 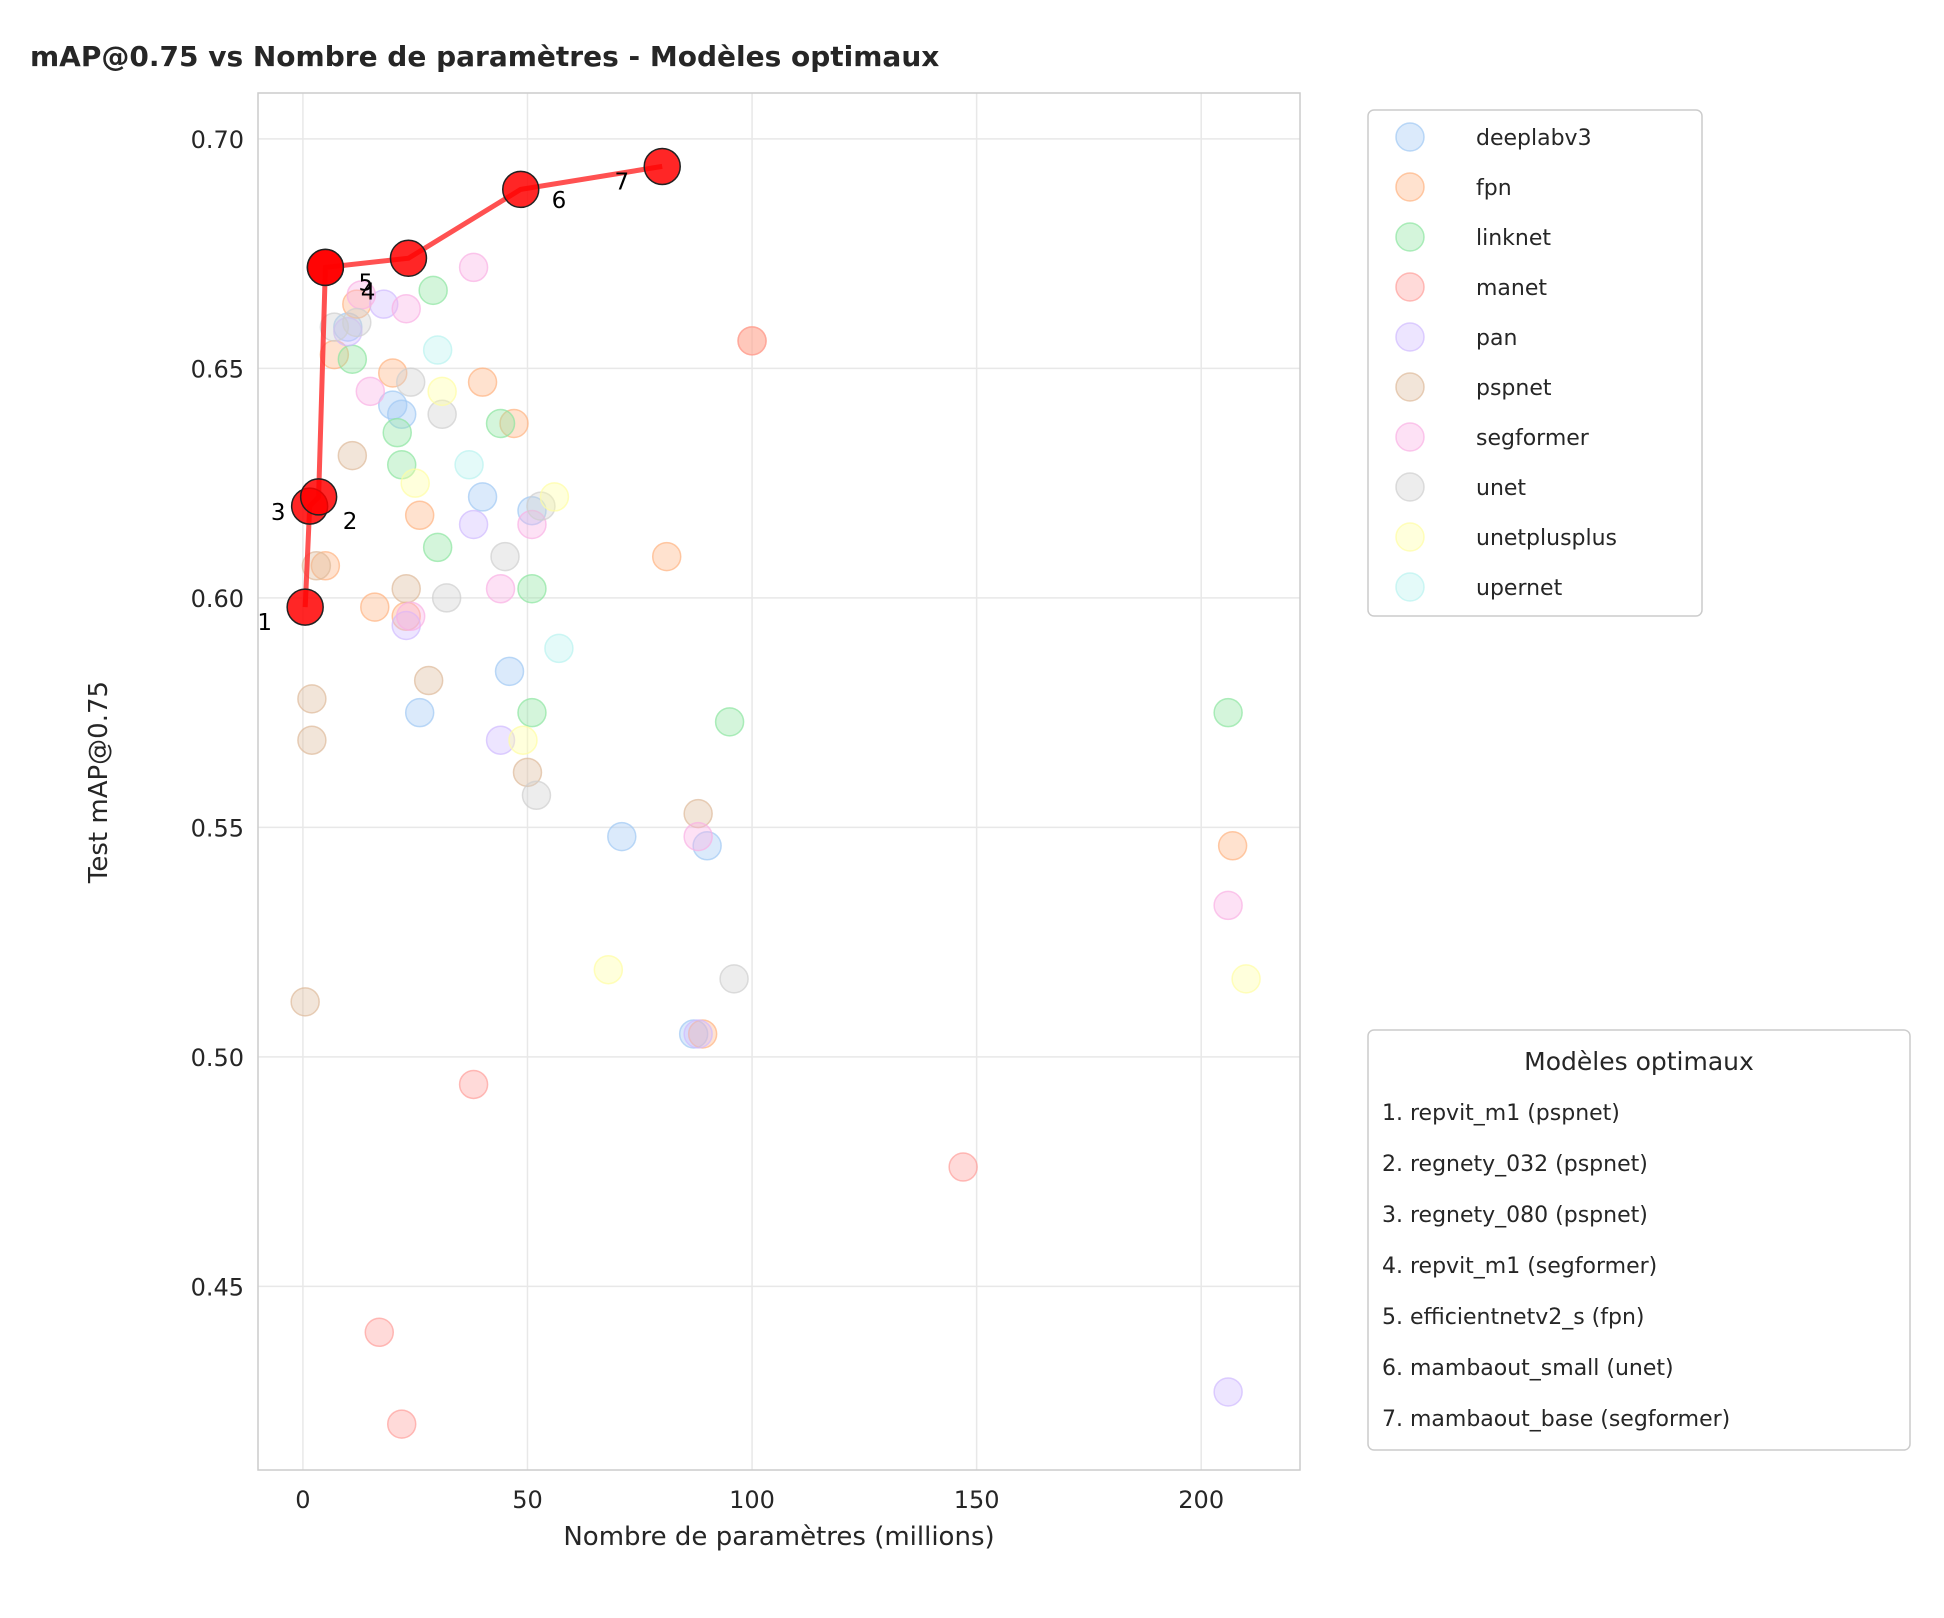 What do you see at coordinates (365, 283) in the screenshot?
I see `optimal-point-label: 5` at bounding box center [365, 283].